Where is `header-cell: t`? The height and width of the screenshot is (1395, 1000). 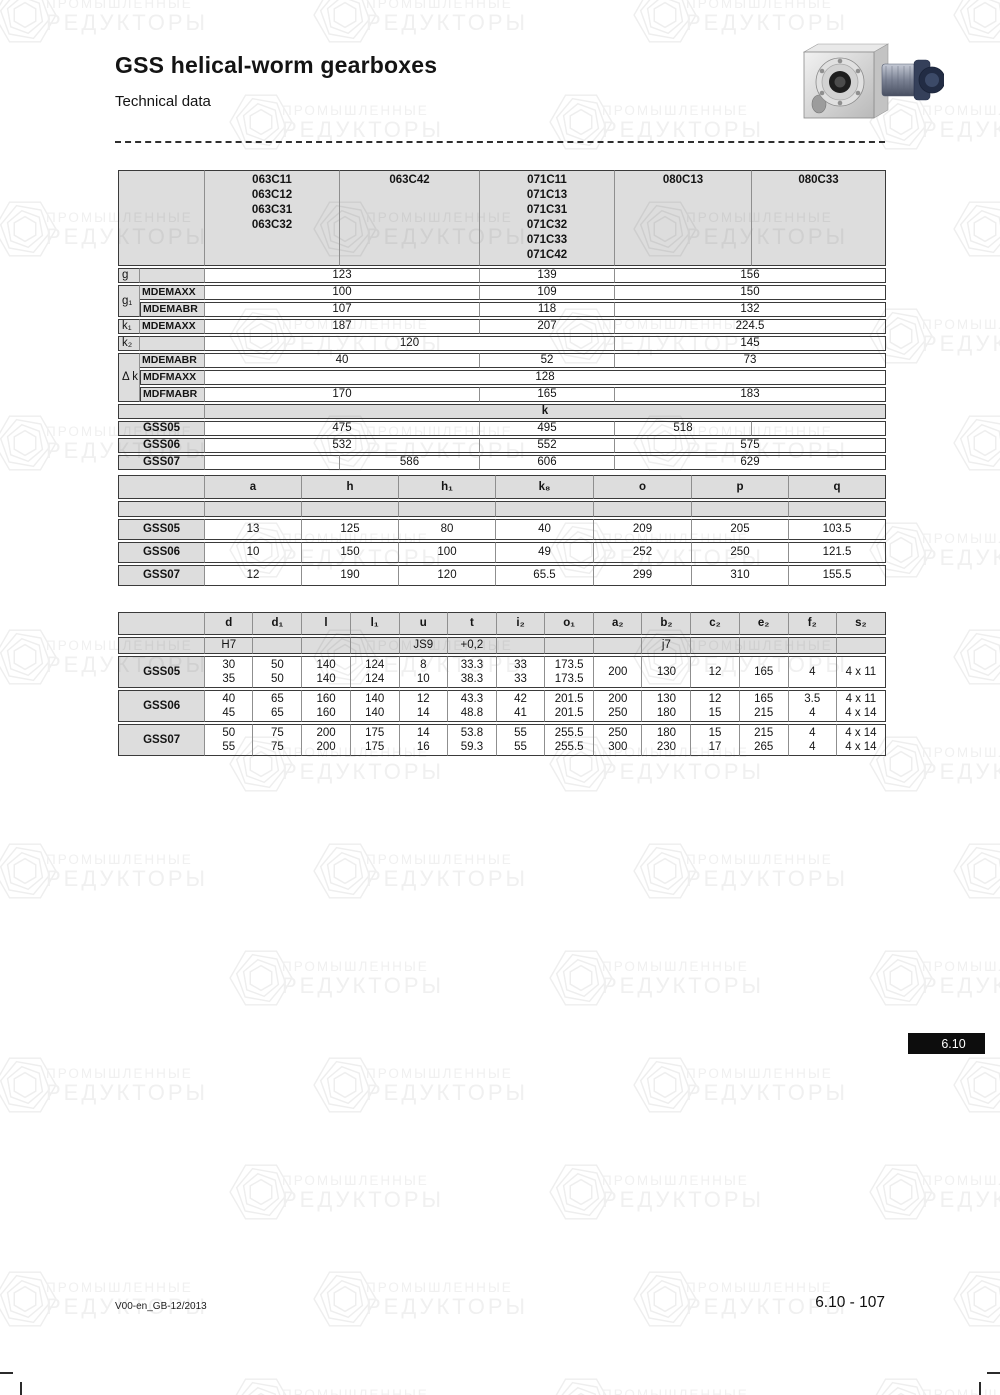
header-cell: t is located at coordinates (472, 623).